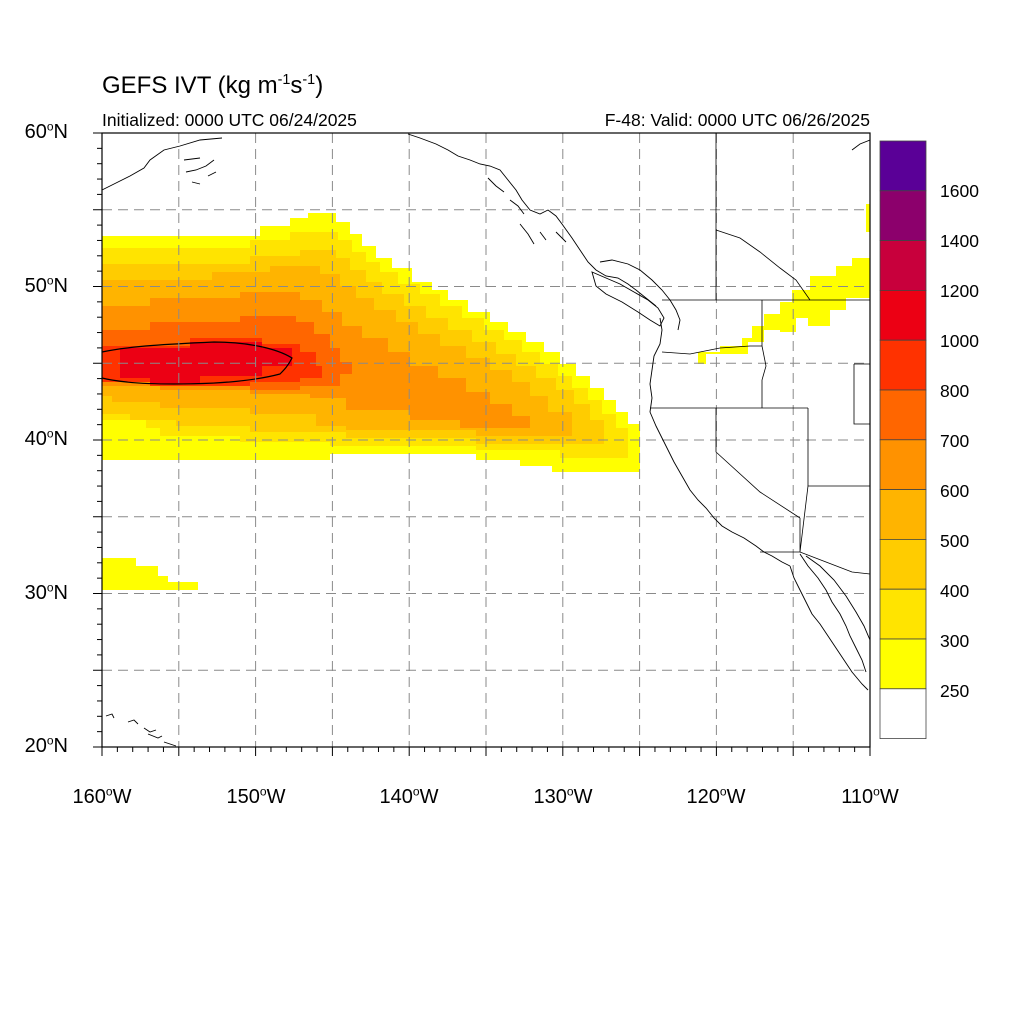  What do you see at coordinates (758, 463) in the screenshot?
I see `ca-nv-border` at bounding box center [758, 463].